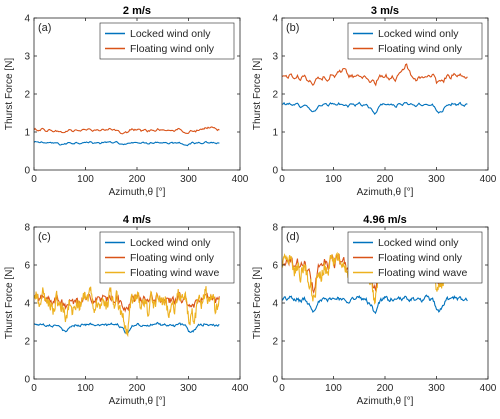  What do you see at coordinates (384, 220) in the screenshot?
I see `chart-title: 4.96 m/s` at bounding box center [384, 220].